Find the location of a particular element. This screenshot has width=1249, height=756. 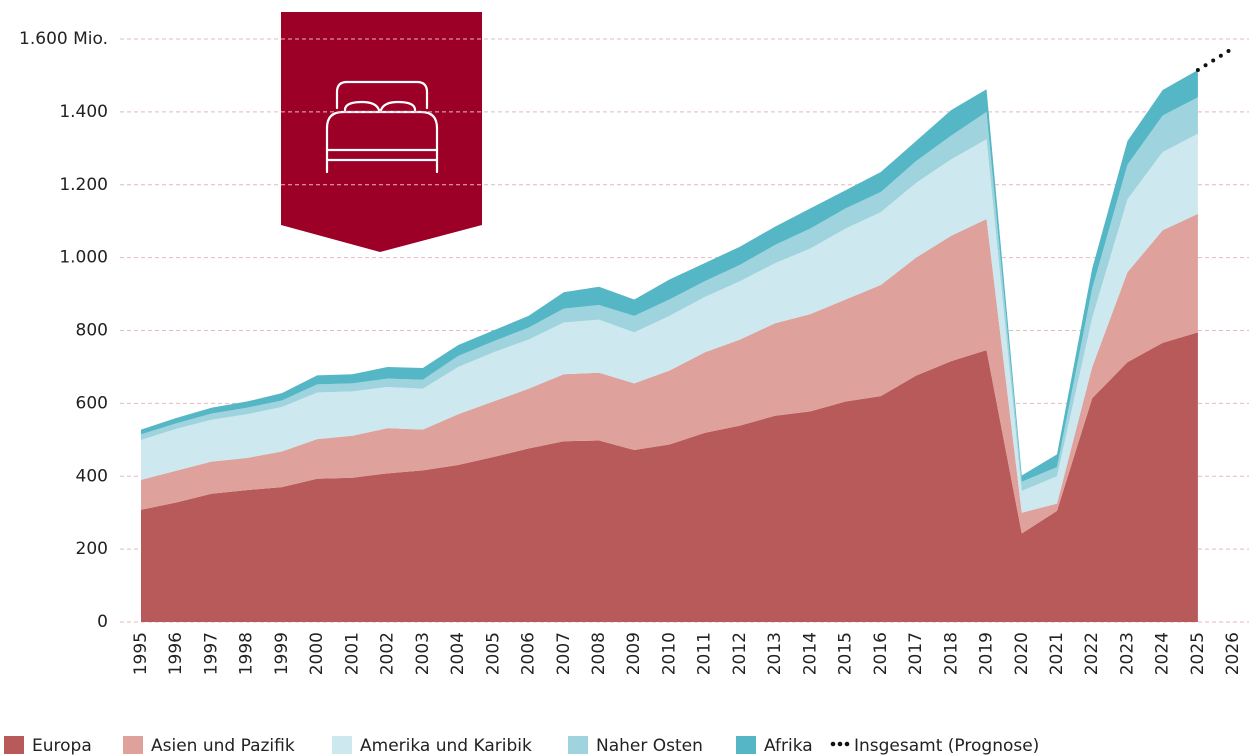

legend-item: Afrika is located at coordinates (774, 746).